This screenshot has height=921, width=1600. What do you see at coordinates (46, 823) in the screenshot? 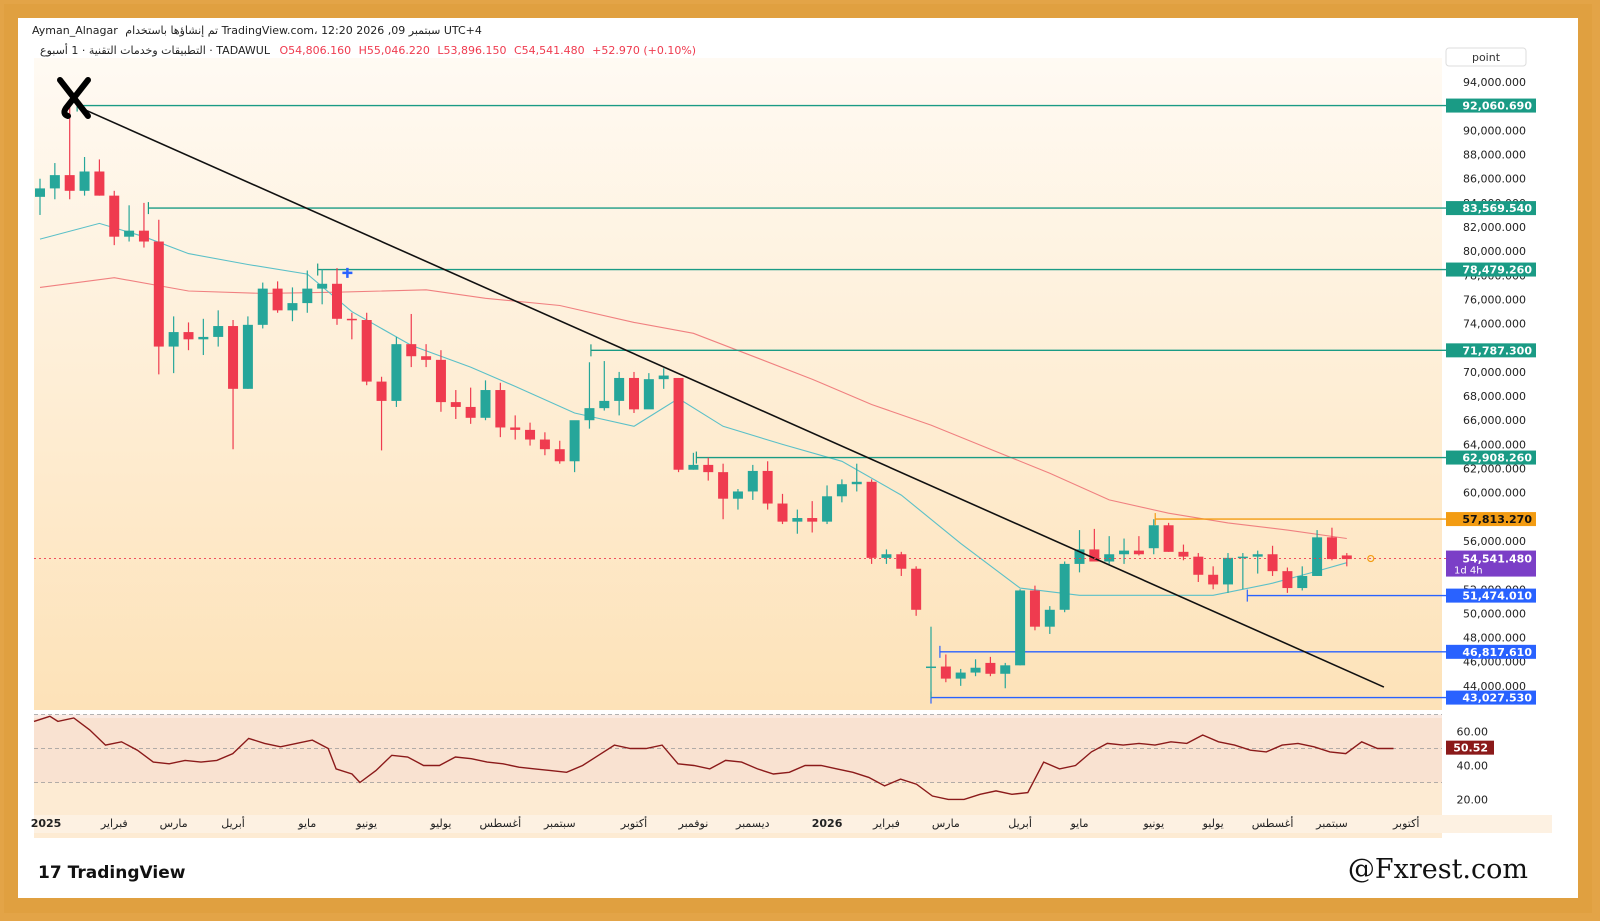
I see `time-axis-tick: 2025` at bounding box center [46, 823].